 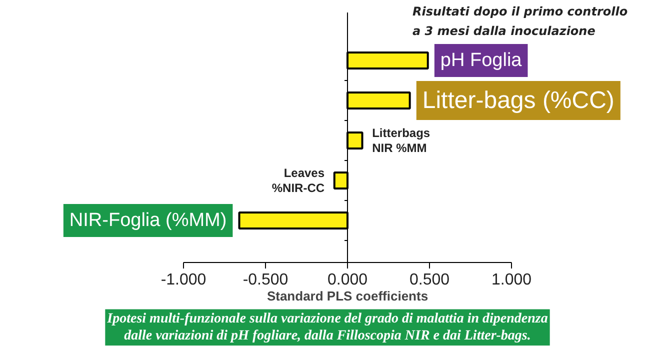 I want to click on y-tick-label: Litterbags NIR %MM, so click(x=401, y=141).